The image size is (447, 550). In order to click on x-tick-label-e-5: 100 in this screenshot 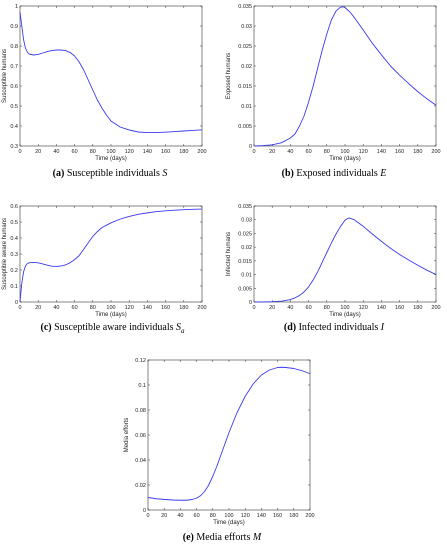, I will do `click(228, 516)`.